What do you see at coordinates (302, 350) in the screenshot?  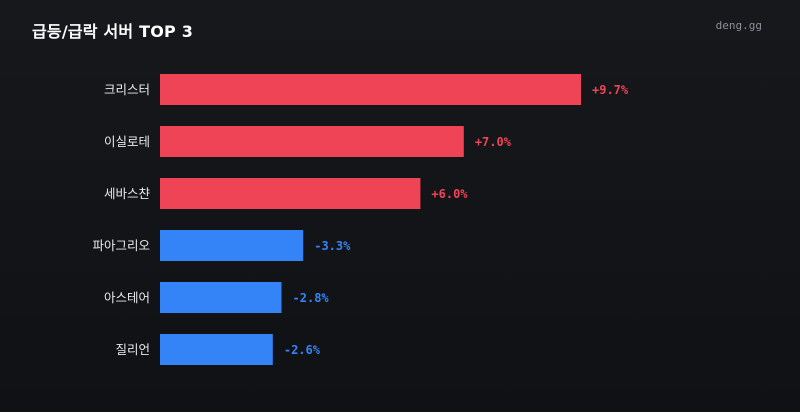 I see `value-label: -2.6%` at bounding box center [302, 350].